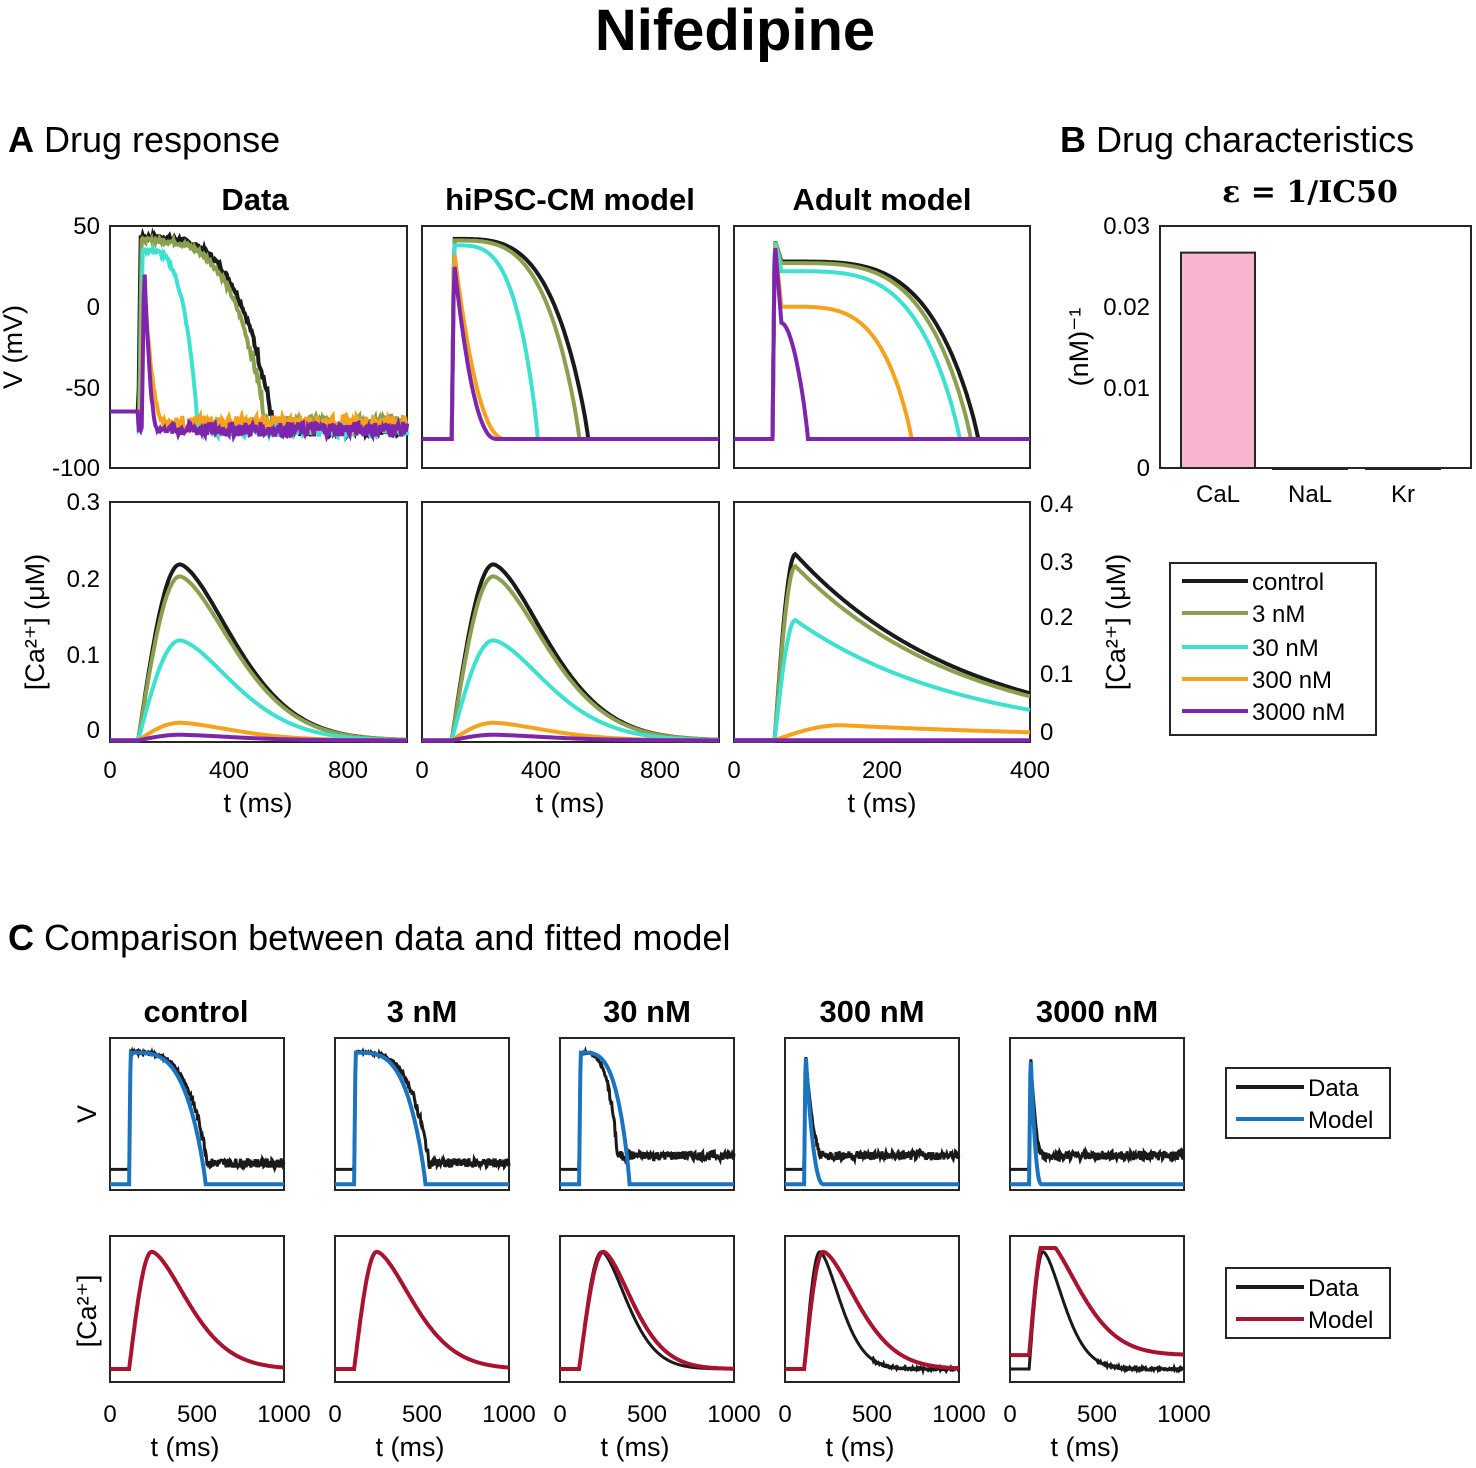 The height and width of the screenshot is (1468, 1476). I want to click on c-xtick-control-500: 500, so click(197, 1414).